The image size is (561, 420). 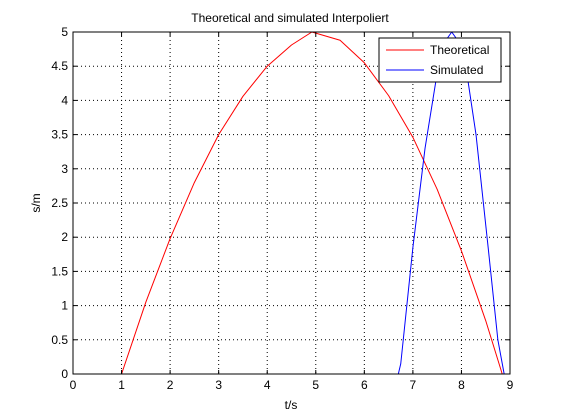 I want to click on x-tick-label: 3, so click(x=218, y=385).